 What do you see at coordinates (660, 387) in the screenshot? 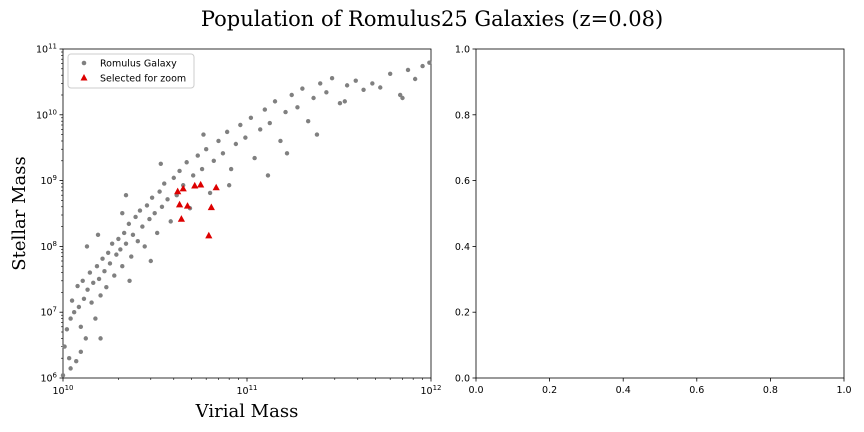
I see `right-x-ticks: 0.0 0.2 0.4 0.6 0.8 1.0` at bounding box center [660, 387].